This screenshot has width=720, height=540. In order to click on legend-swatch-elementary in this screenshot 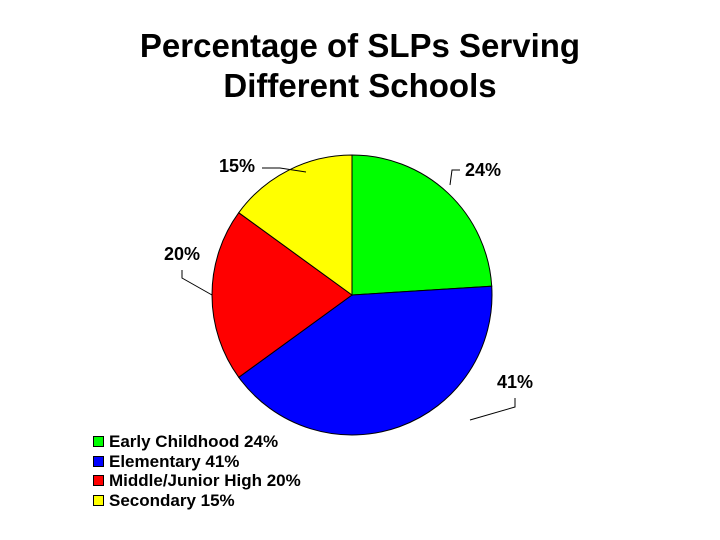, I will do `click(98, 461)`.